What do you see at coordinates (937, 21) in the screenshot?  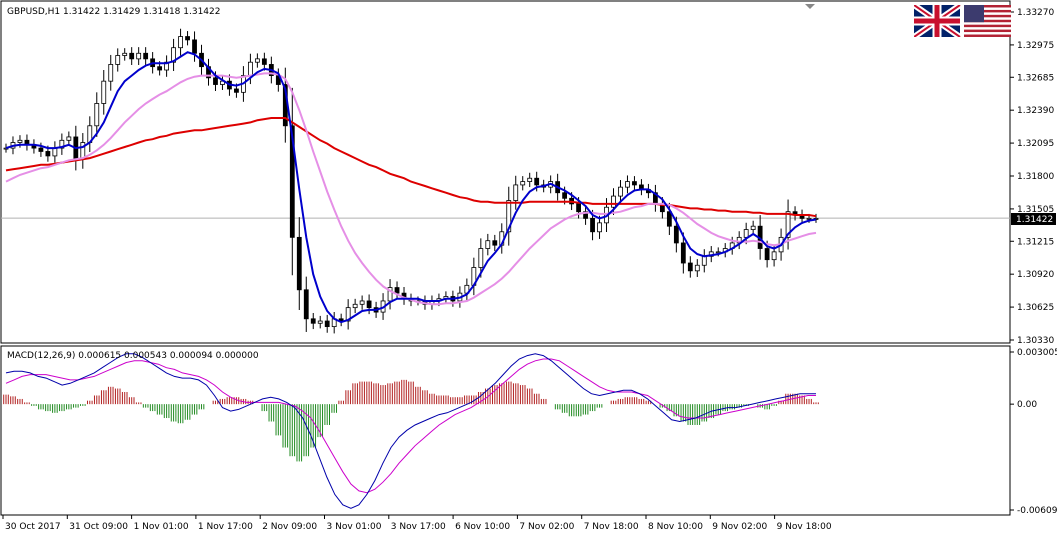 I see `uk-flag-icon` at bounding box center [937, 21].